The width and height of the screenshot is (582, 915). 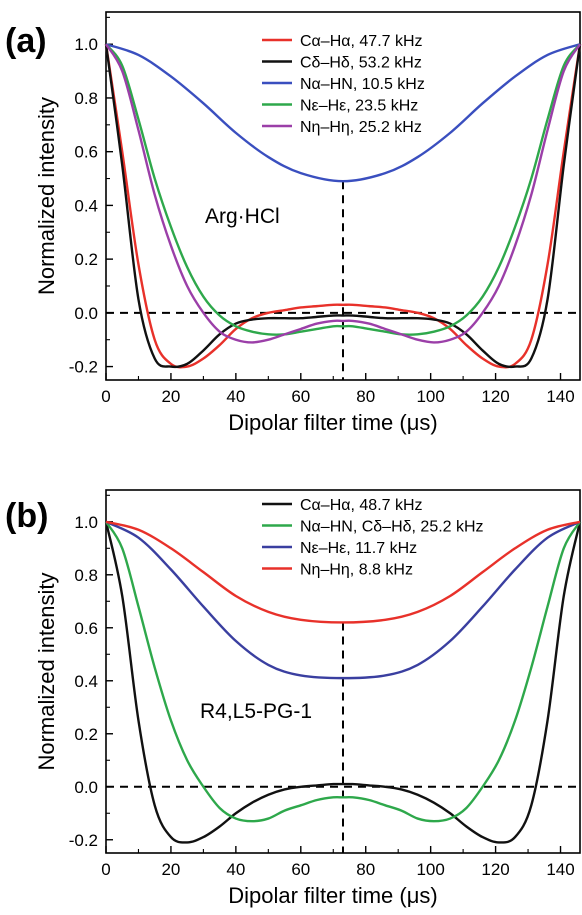 What do you see at coordinates (362, 84) in the screenshot?
I see `legend-entry: Nα–HN, 10.5 kHz` at bounding box center [362, 84].